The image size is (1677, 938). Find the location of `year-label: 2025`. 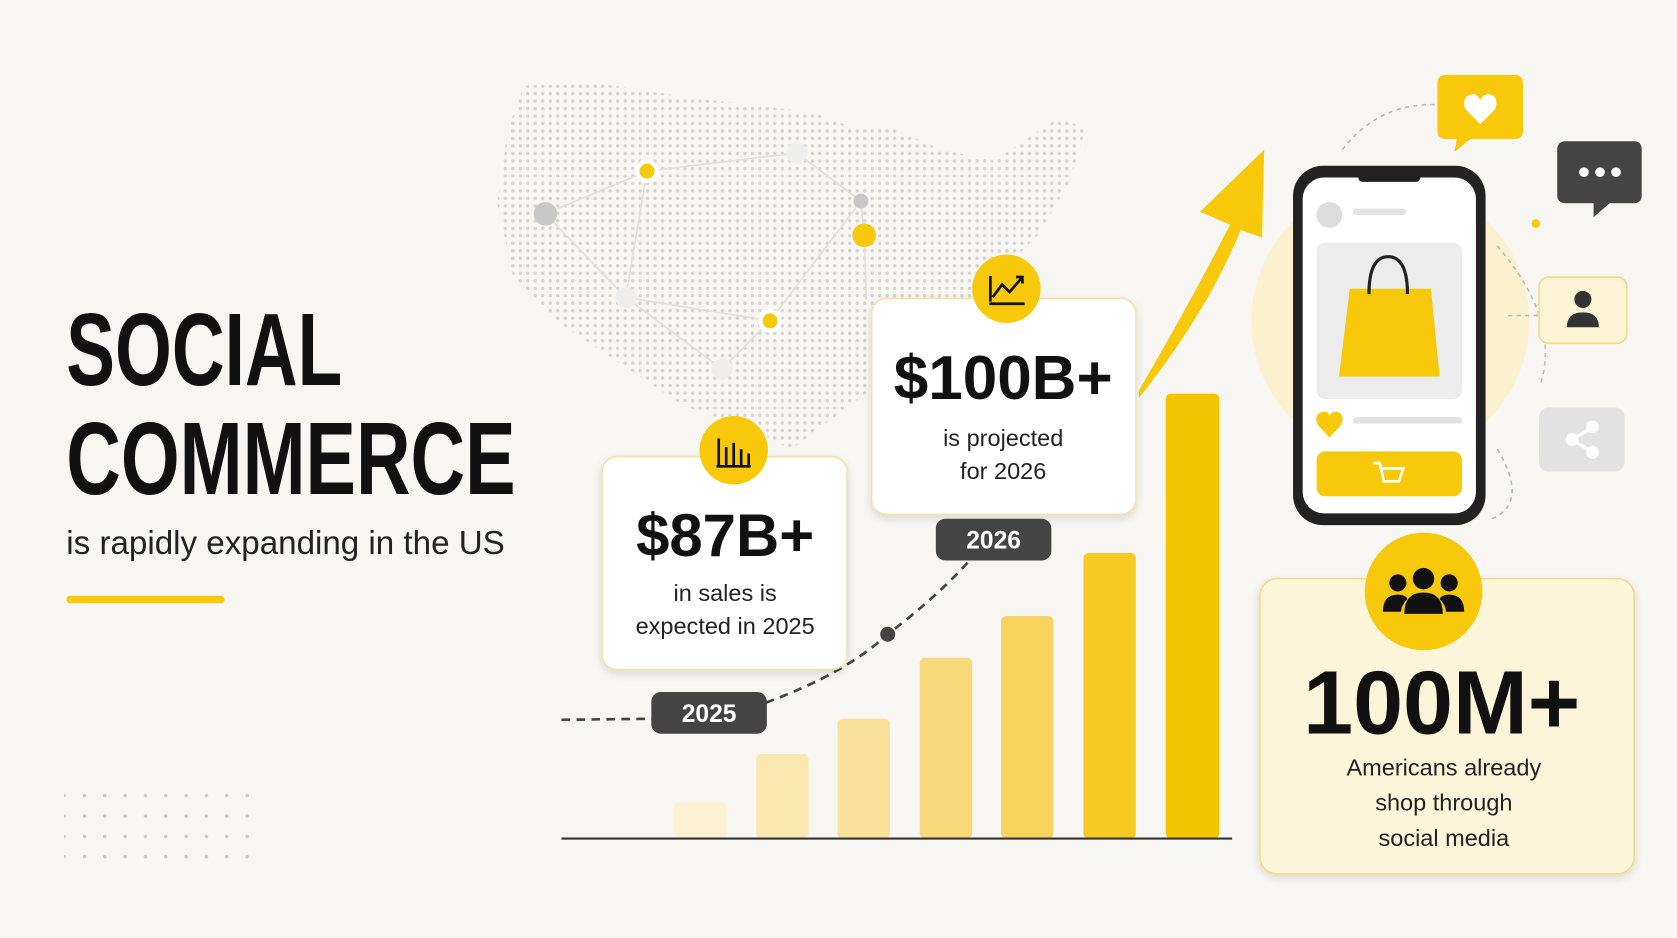

year-label: 2025 is located at coordinates (709, 714).